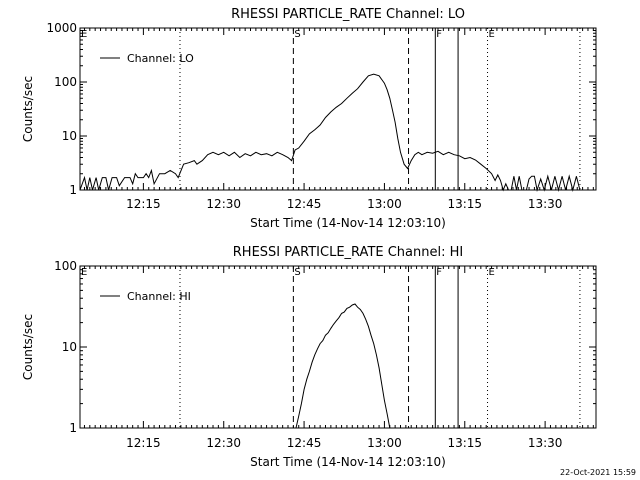 Image resolution: width=640 pixels, height=480 pixels. Describe the element at coordinates (160, 58) in the screenshot. I see `legend-label: Channel: LO` at that location.